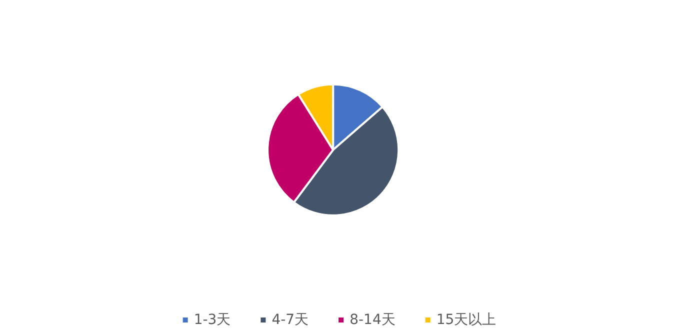 The width and height of the screenshot is (677, 336). Describe the element at coordinates (212, 320) in the screenshot. I see `legend-label: 1-3天` at that location.